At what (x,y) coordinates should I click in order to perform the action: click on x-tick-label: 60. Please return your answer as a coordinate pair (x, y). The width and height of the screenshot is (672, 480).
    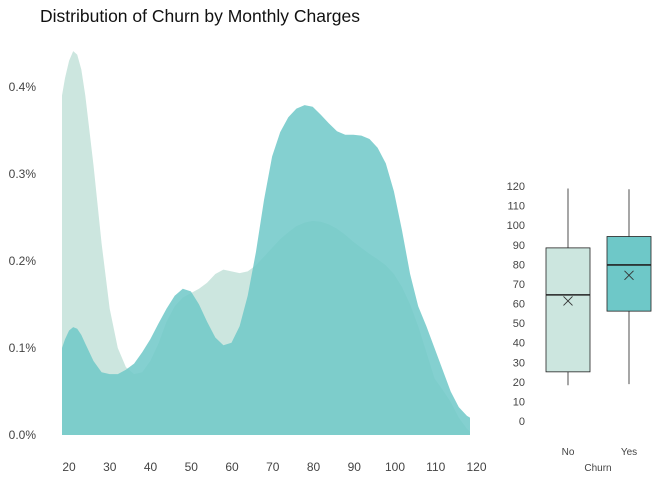
    Looking at the image, I should click on (232, 467).